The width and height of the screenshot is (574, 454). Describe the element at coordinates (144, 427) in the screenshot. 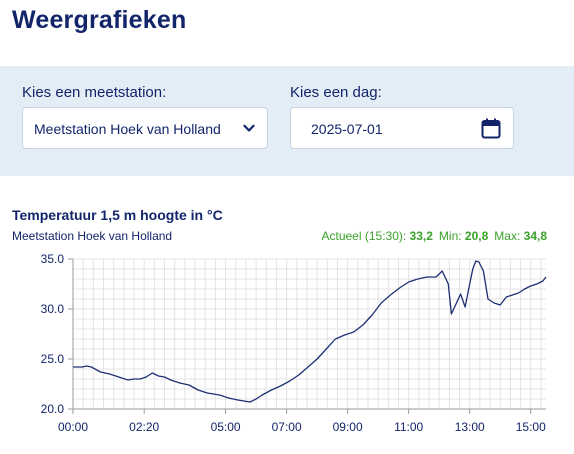

I see `x-tick-label: 02:20` at that location.